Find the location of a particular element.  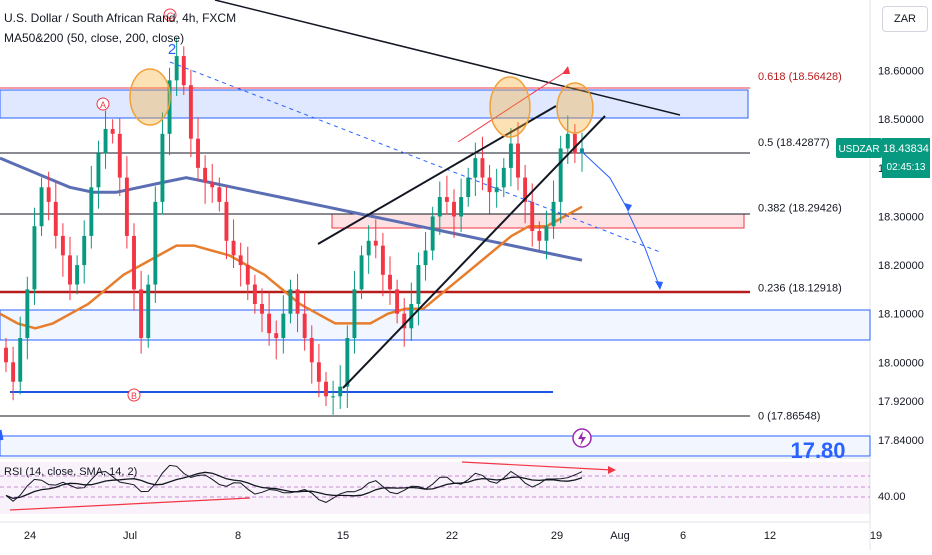

current-price-tag: USDZAR 18.43834 02:45:13 is located at coordinates (883, 158).